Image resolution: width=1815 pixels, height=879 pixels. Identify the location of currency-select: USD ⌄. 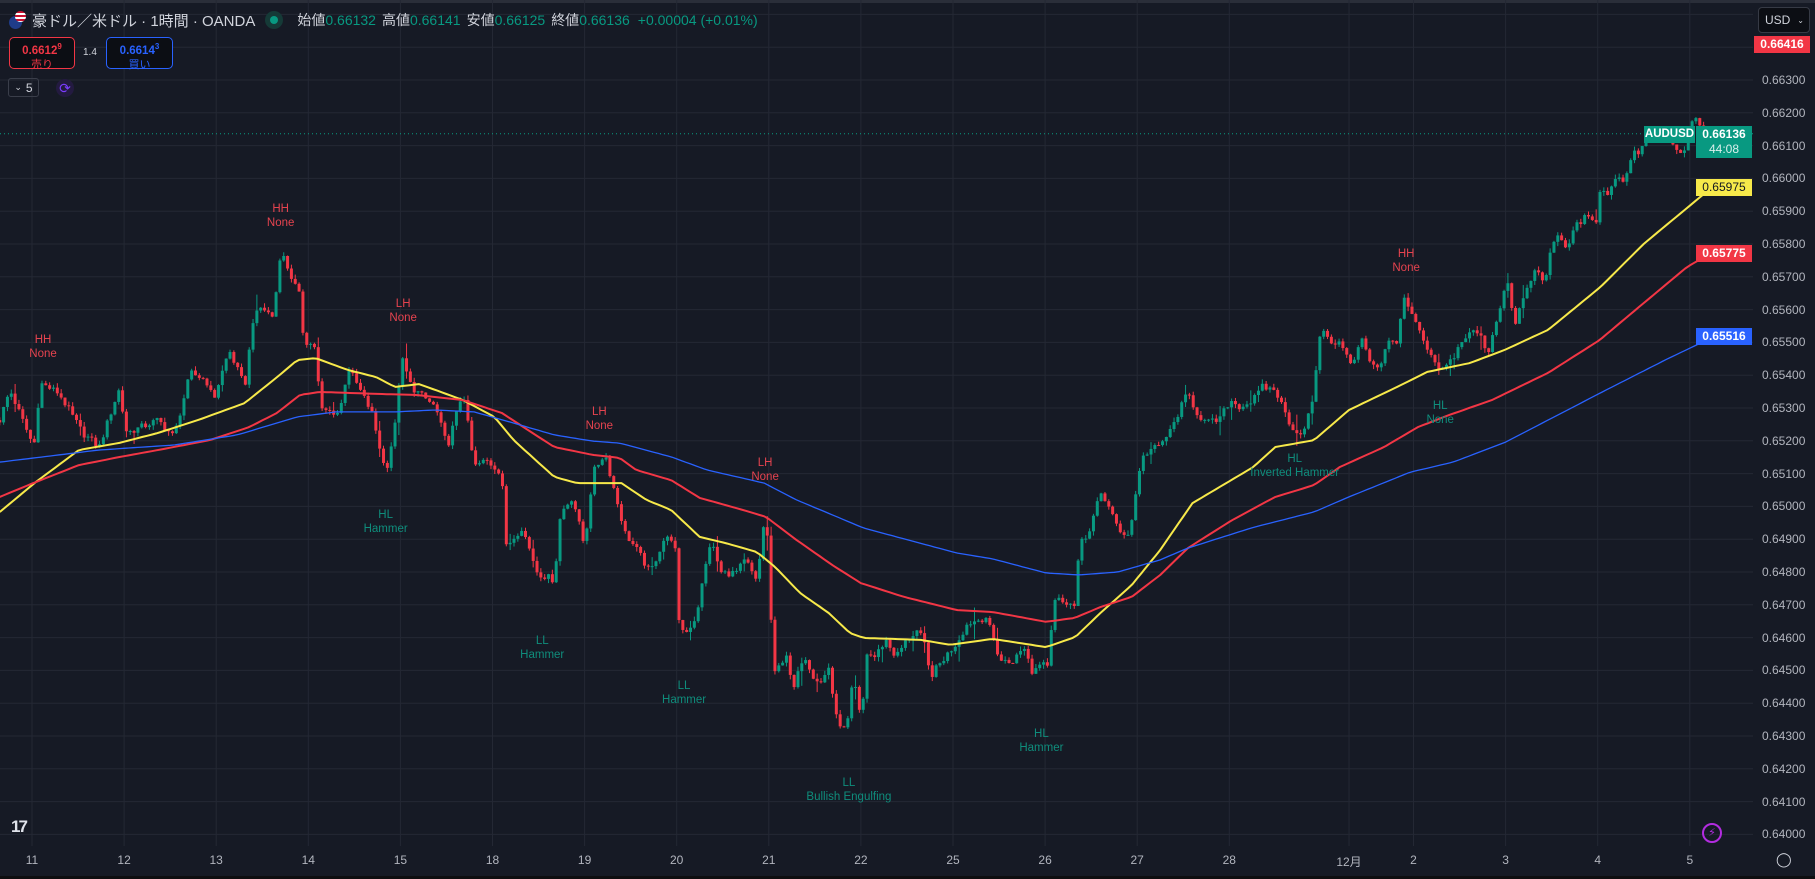
(1784, 20).